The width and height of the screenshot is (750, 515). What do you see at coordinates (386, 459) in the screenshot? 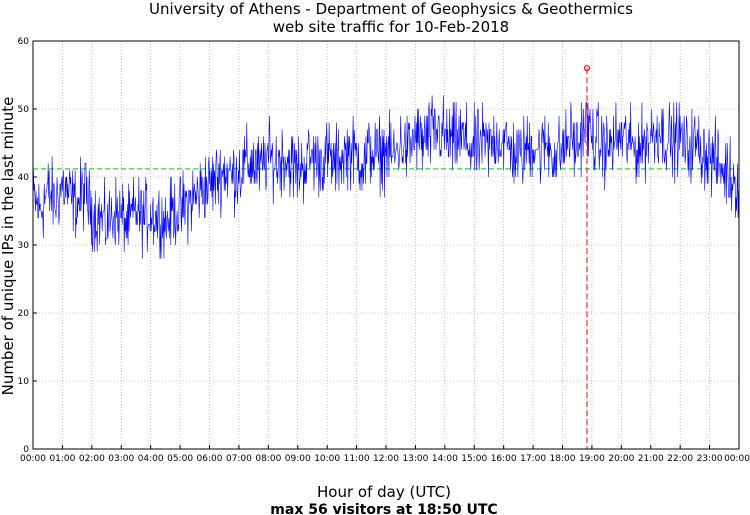
I see `x-tick-label: 12:00` at bounding box center [386, 459].